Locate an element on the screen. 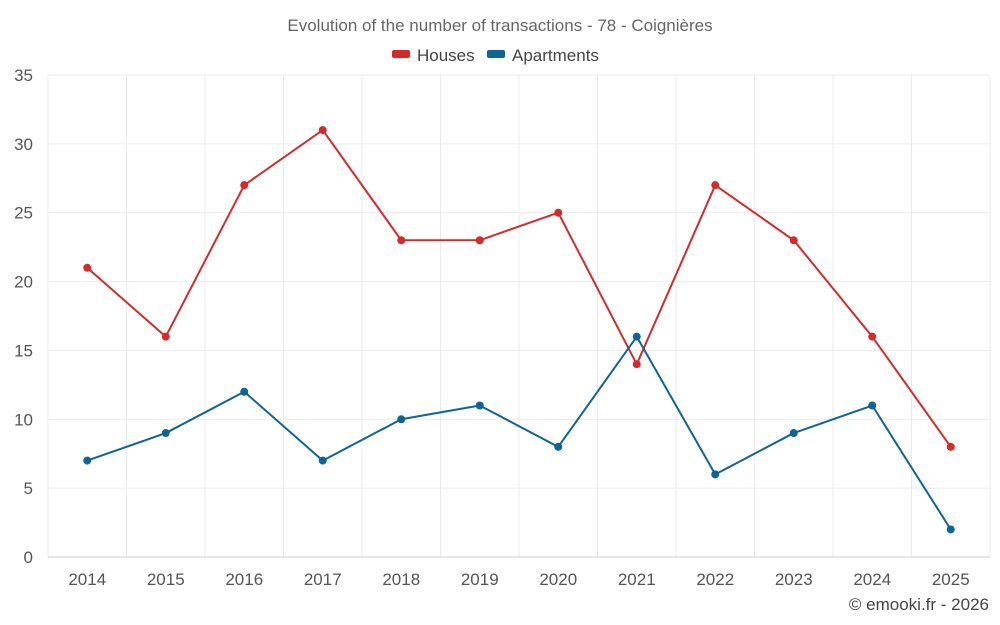 The height and width of the screenshot is (625, 1000). x-tick-label: 2023 is located at coordinates (794, 579).